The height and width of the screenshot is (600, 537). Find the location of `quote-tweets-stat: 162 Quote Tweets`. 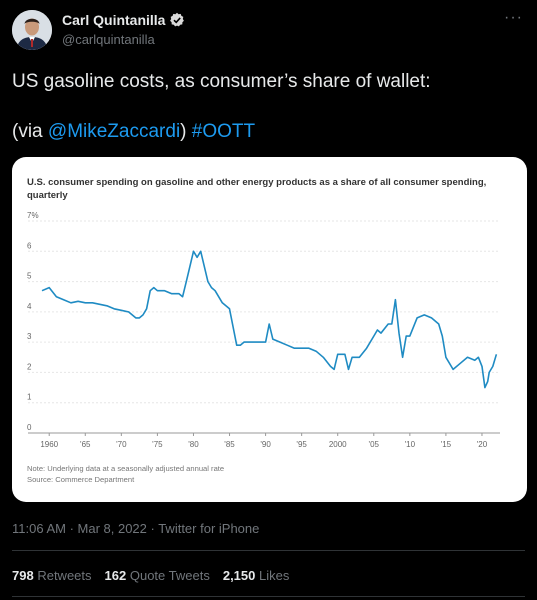

quote-tweets-stat: 162 Quote Tweets is located at coordinates (157, 575).